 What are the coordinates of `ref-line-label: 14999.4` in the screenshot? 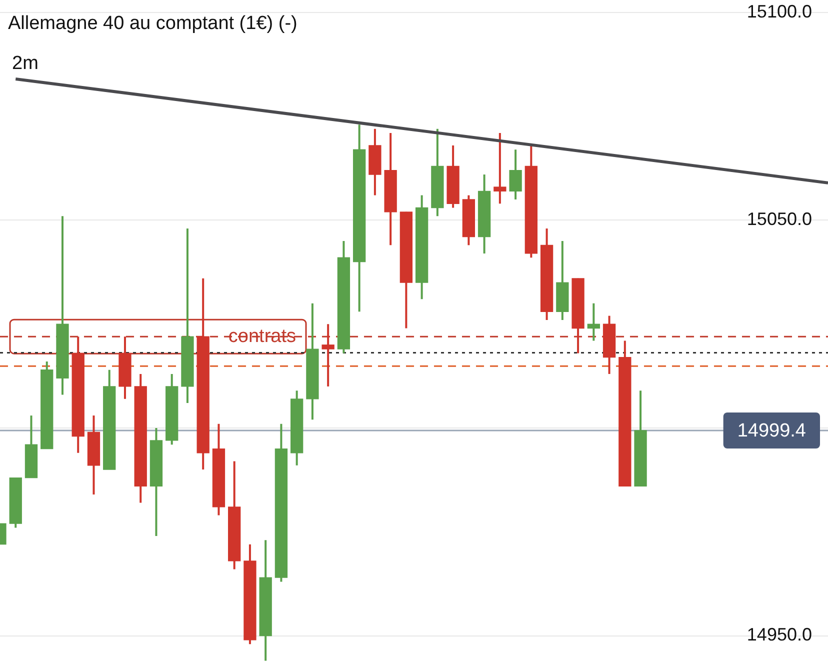 It's located at (771, 431).